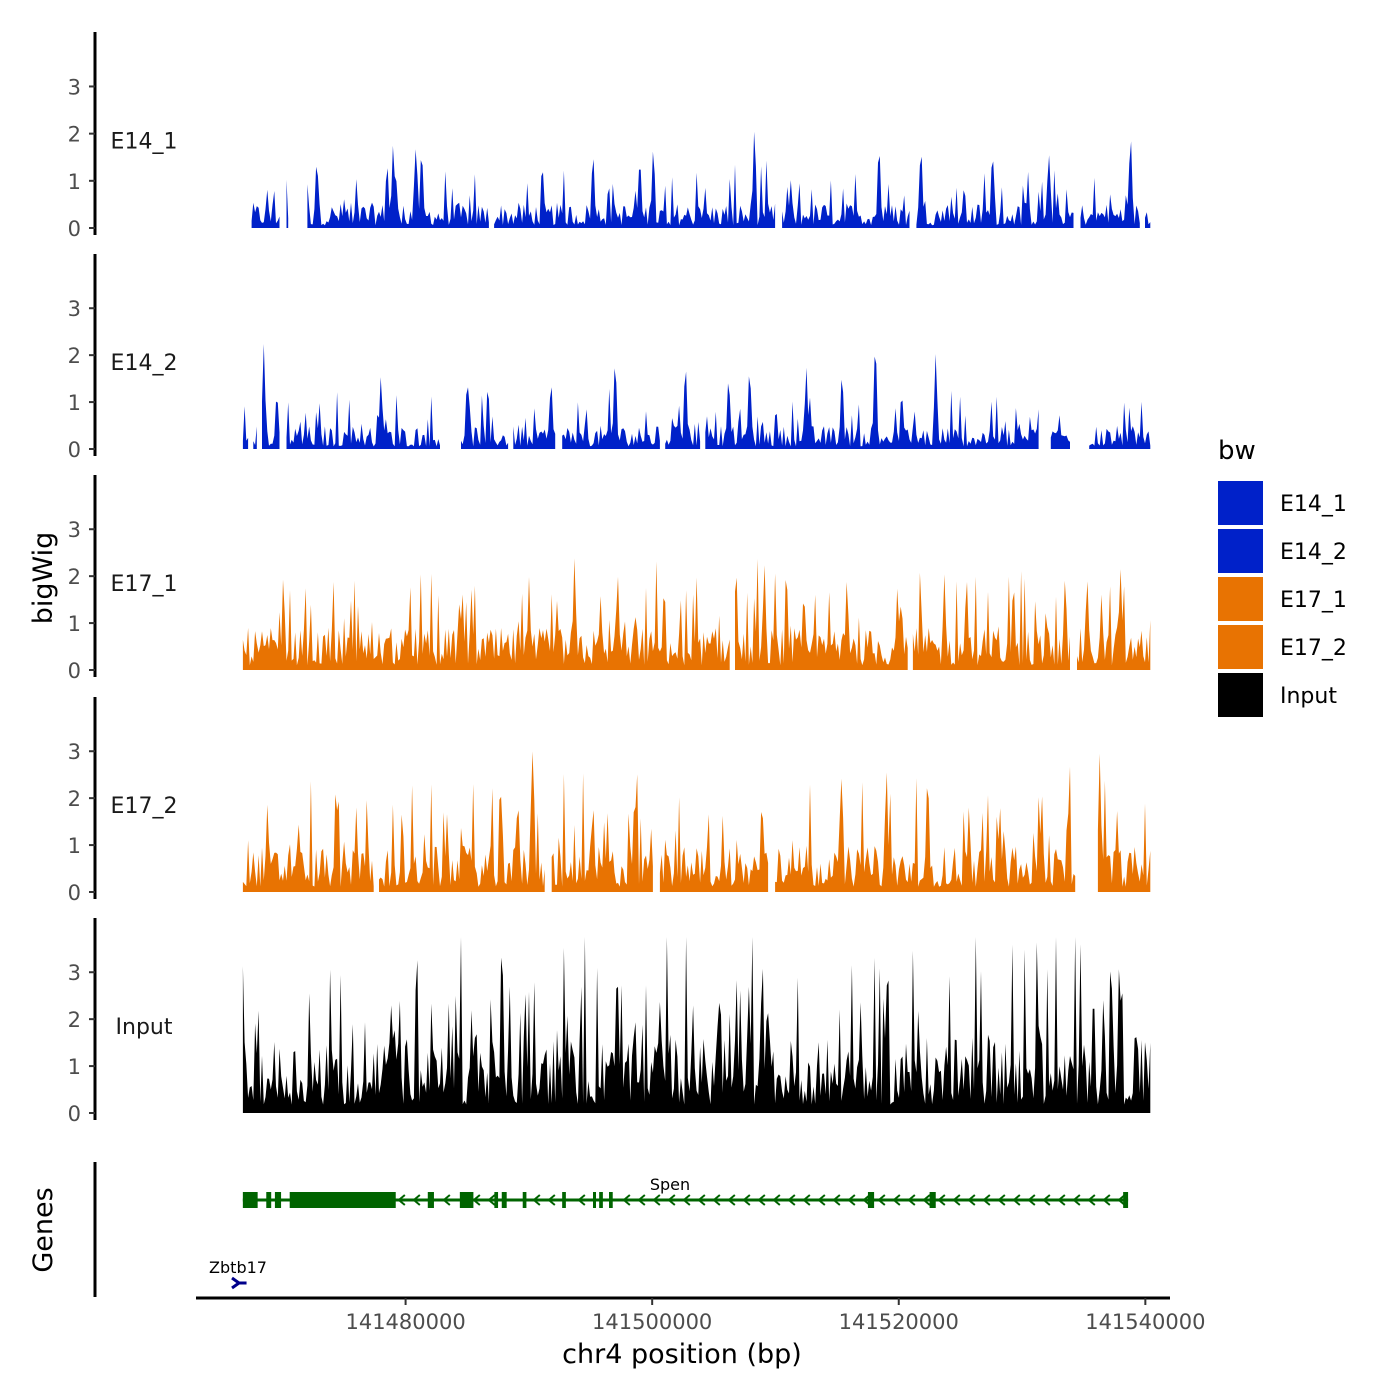 Image resolution: width=1400 pixels, height=1400 pixels. I want to click on gene-Zbtb17: Zbtb17, so click(238, 1274).